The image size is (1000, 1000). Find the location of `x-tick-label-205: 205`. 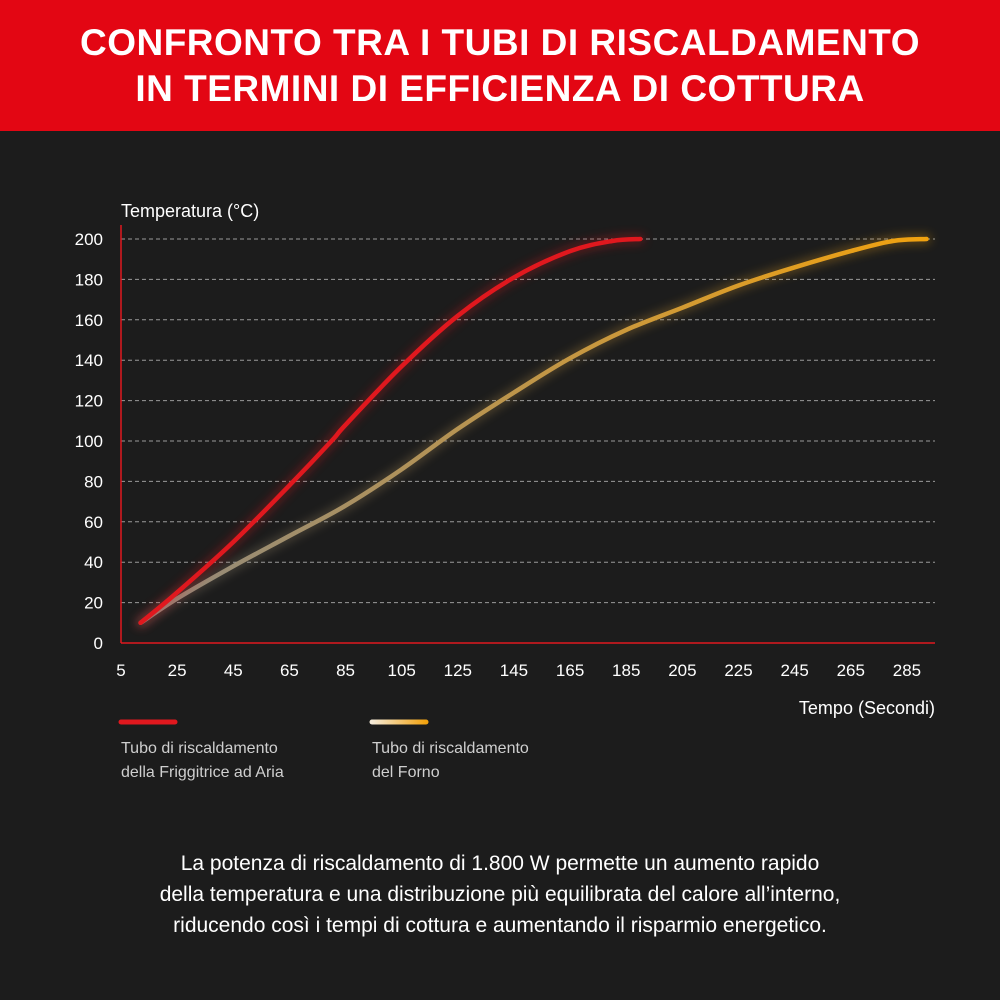

x-tick-label-205: 205 is located at coordinates (682, 670).